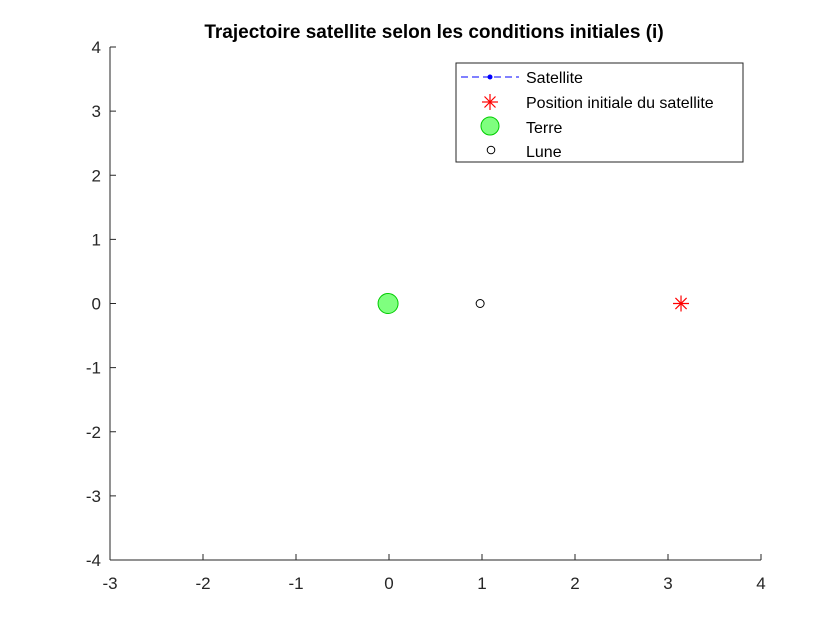 The image size is (840, 635). What do you see at coordinates (480, 303) in the screenshot?
I see `lune-point` at bounding box center [480, 303].